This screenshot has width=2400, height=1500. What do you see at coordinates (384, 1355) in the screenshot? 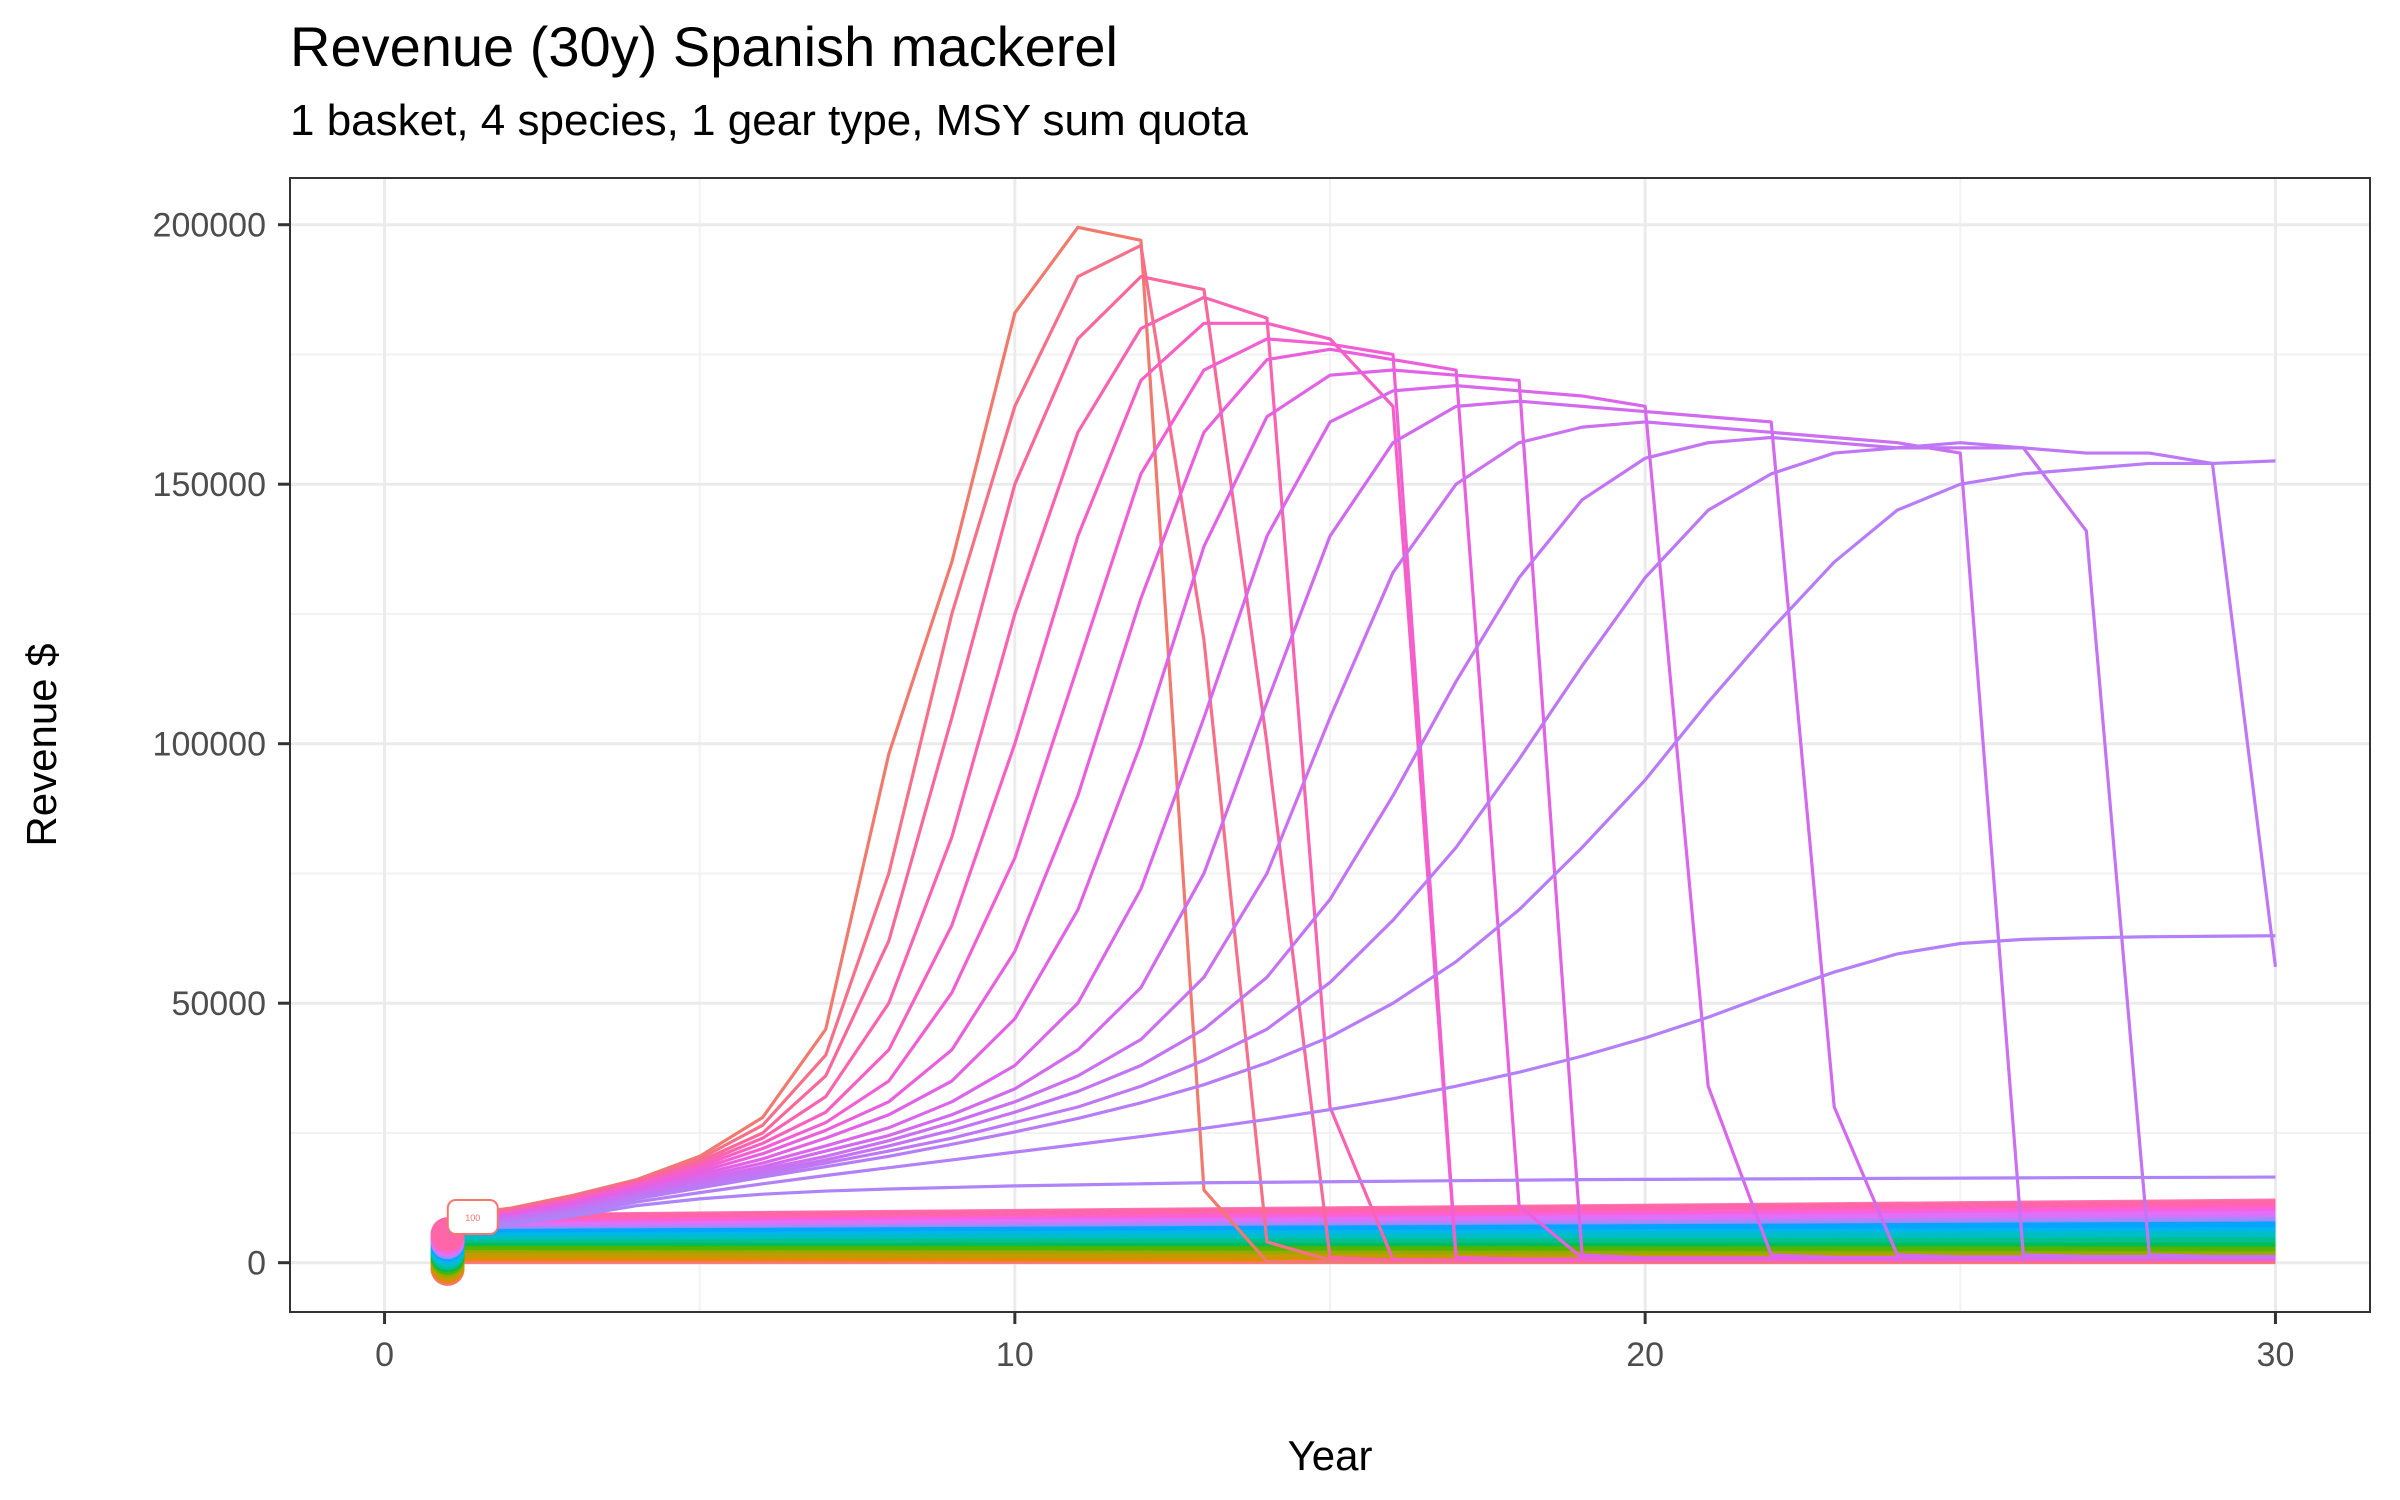
I see `x-tick-label: 0` at bounding box center [384, 1355].